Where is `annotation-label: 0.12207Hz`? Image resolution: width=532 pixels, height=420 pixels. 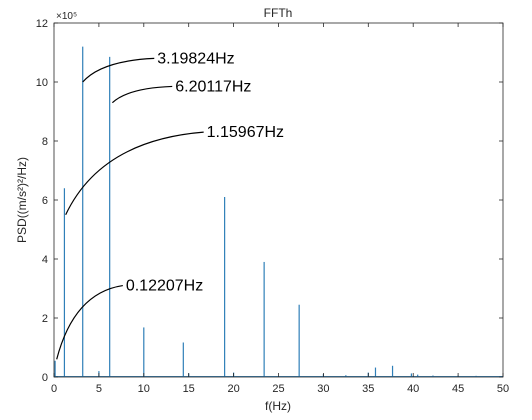 annotation-label: 0.12207Hz is located at coordinates (164, 286).